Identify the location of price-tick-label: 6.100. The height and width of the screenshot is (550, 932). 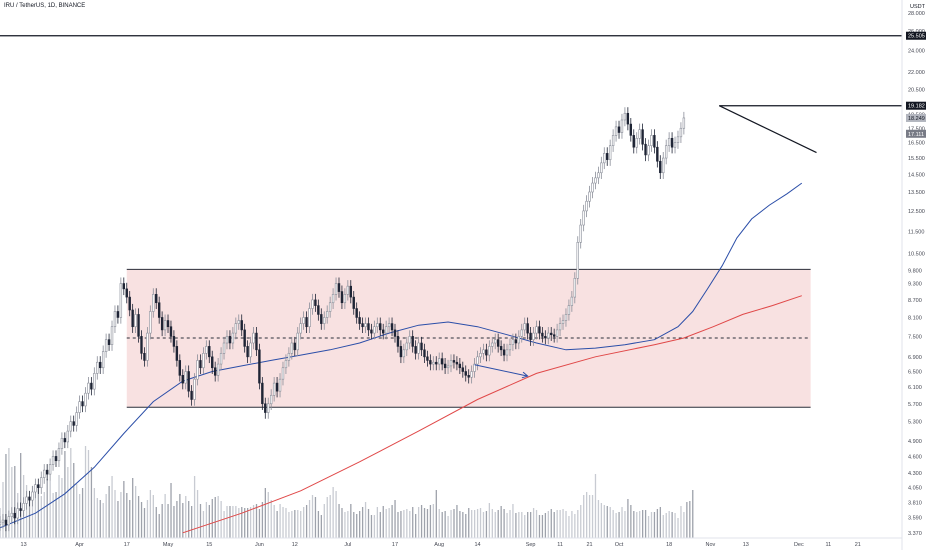
(915, 388).